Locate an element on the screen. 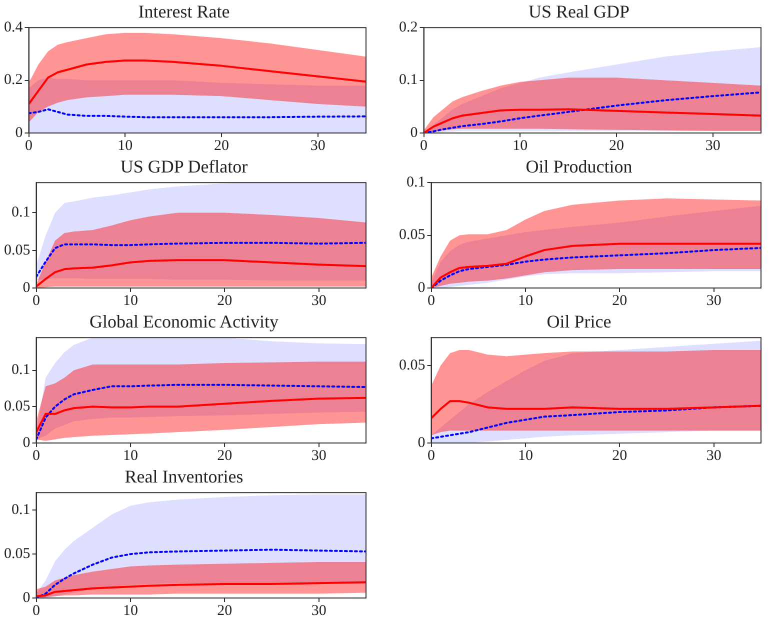 The width and height of the screenshot is (773, 621). chart-title: US GDP Deflator is located at coordinates (184, 166).